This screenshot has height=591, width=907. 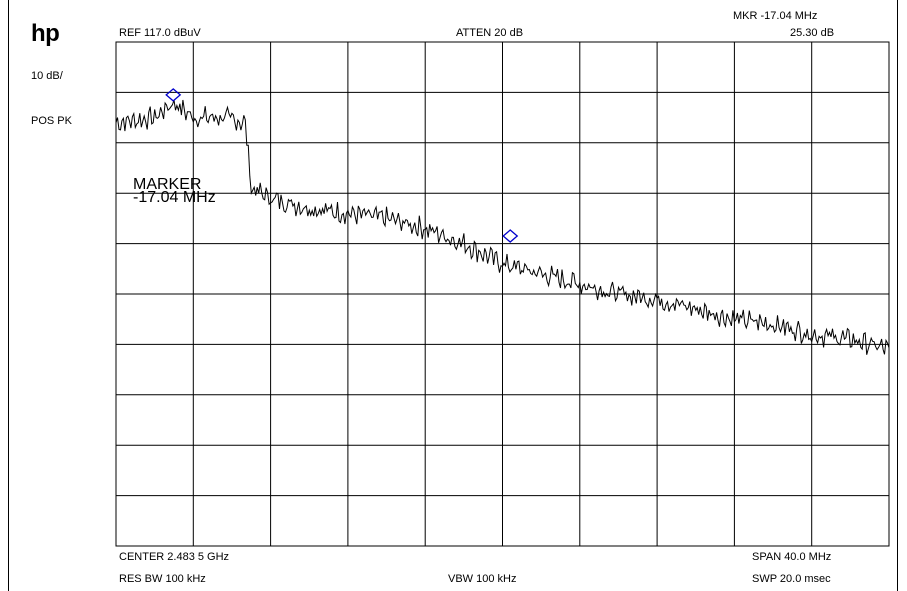 I want to click on sweep-time-label: SWP 20.0 msec, so click(x=791, y=579).